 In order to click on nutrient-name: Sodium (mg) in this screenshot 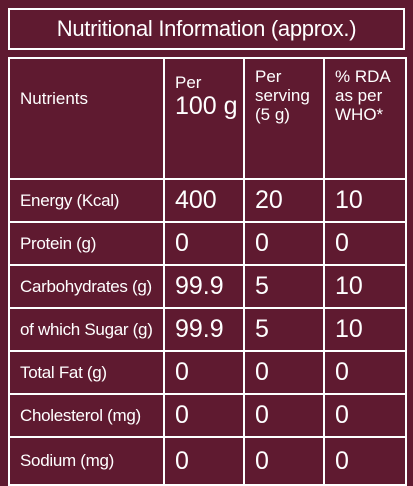, I will do `click(86, 461)`.